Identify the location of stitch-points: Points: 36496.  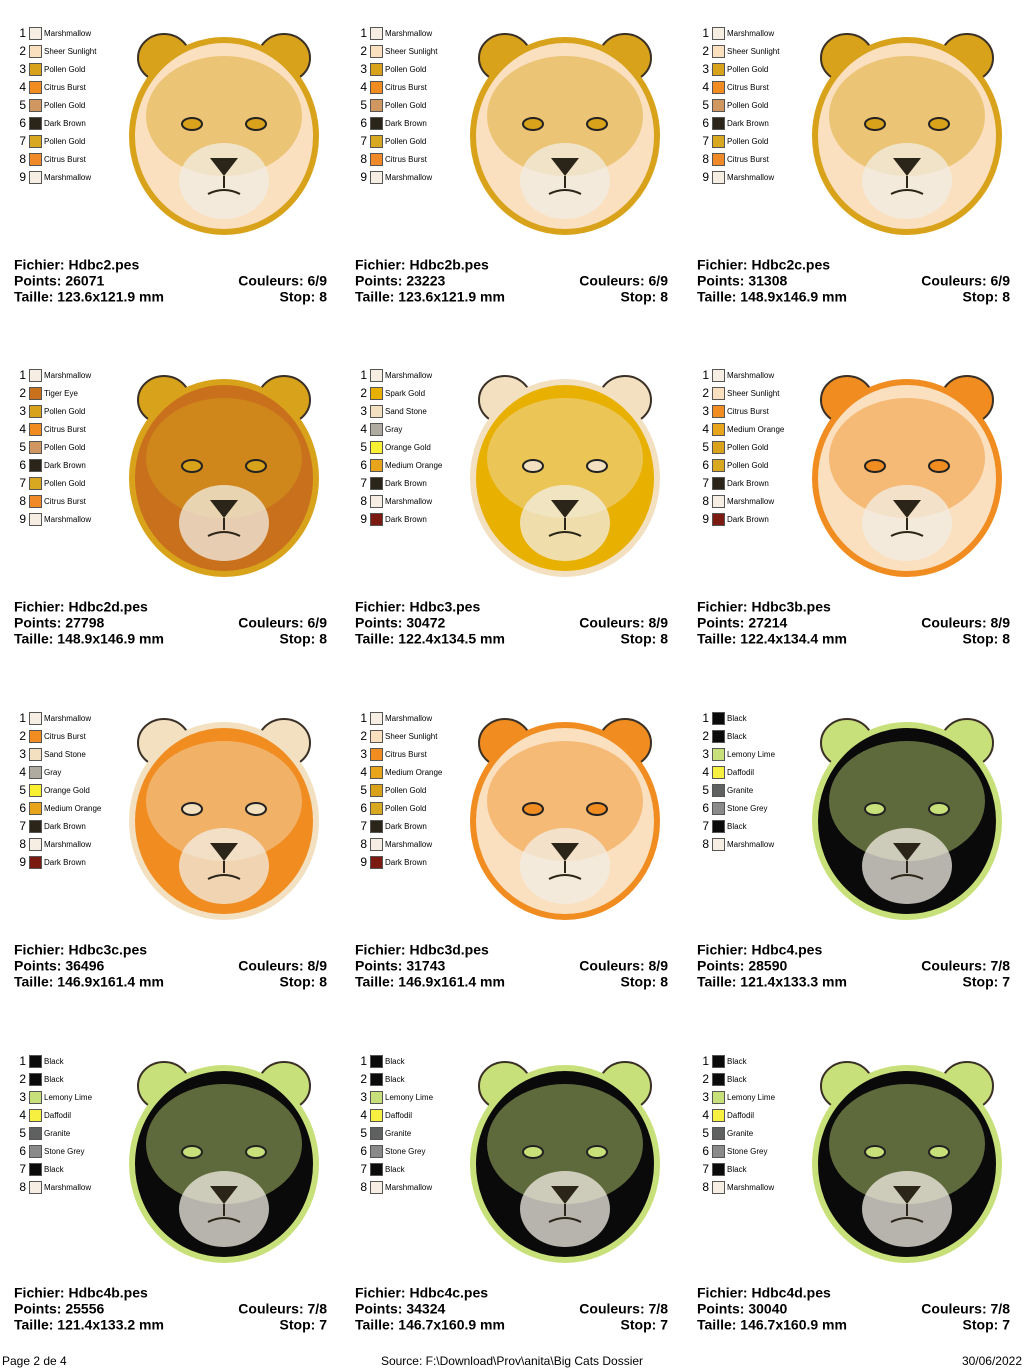
(59, 966).